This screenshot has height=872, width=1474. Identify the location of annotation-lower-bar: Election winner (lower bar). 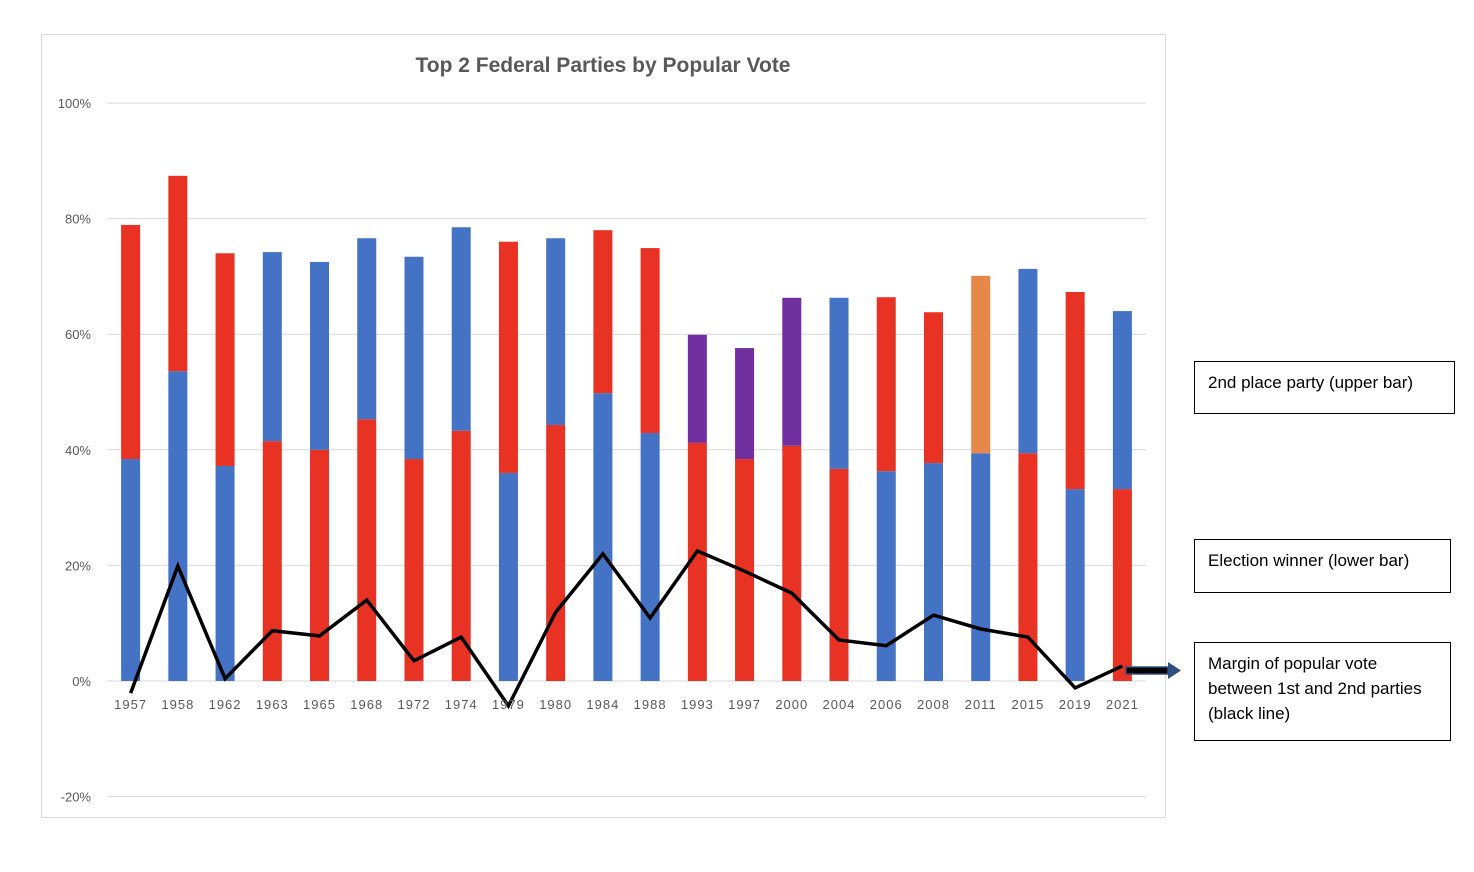
(1322, 566).